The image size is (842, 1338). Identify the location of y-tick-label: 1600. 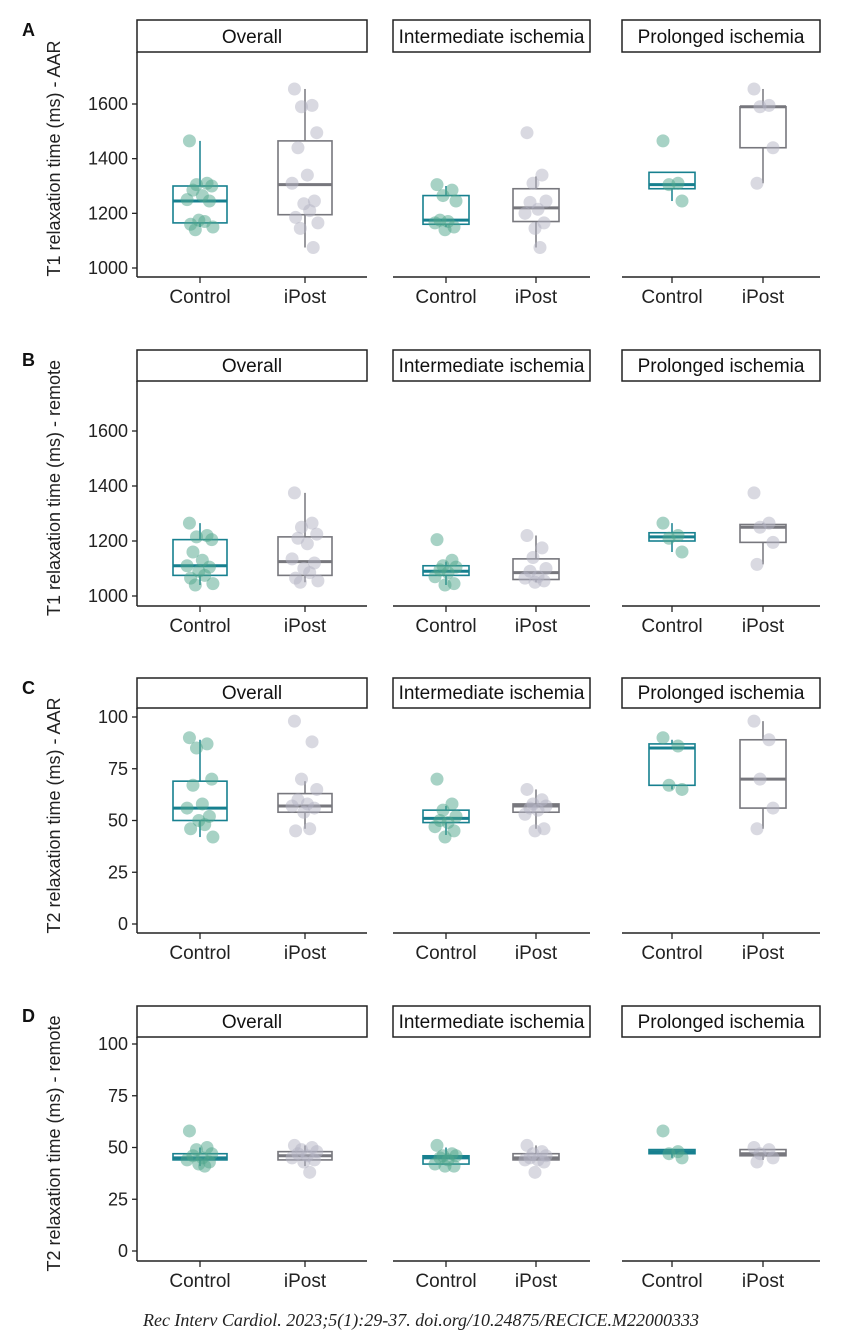
(108, 104).